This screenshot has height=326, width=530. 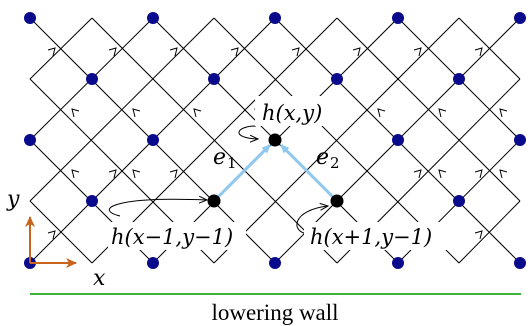 I want to click on label-pointers, so click(x=218, y=180).